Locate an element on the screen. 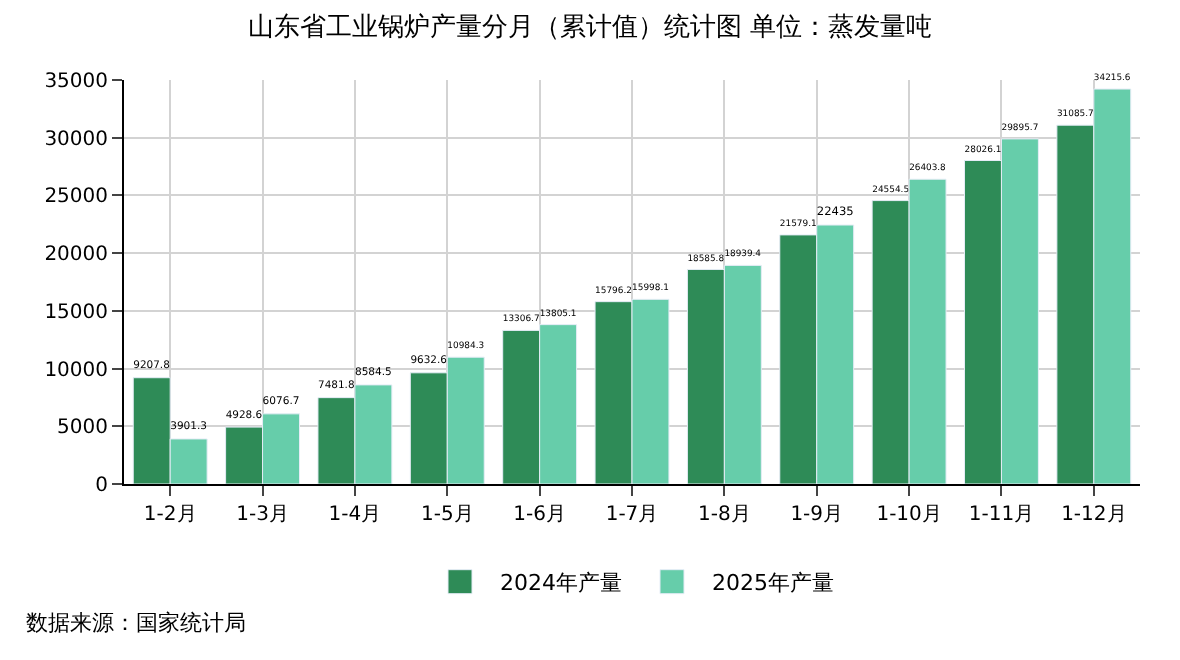 Image resolution: width=1180 pixels, height=660 pixels. x-tick-label: 1-8月 is located at coordinates (724, 515).